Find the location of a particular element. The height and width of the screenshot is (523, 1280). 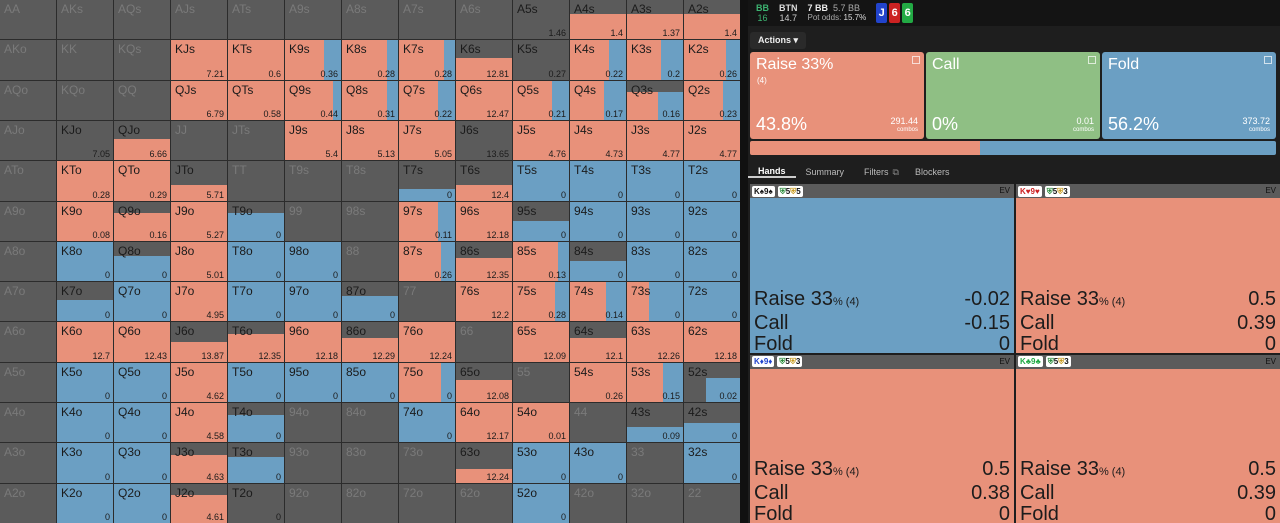

hand-cell-k2o: K2o 0 is located at coordinates (85, 503).